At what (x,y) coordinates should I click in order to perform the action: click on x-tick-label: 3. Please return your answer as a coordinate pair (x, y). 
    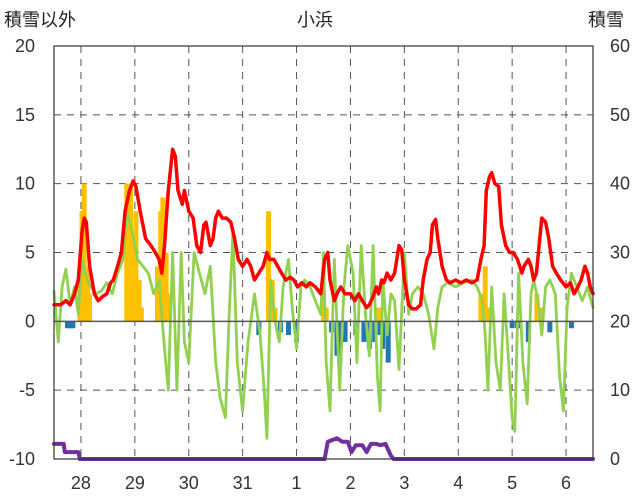
    Looking at the image, I should click on (404, 483).